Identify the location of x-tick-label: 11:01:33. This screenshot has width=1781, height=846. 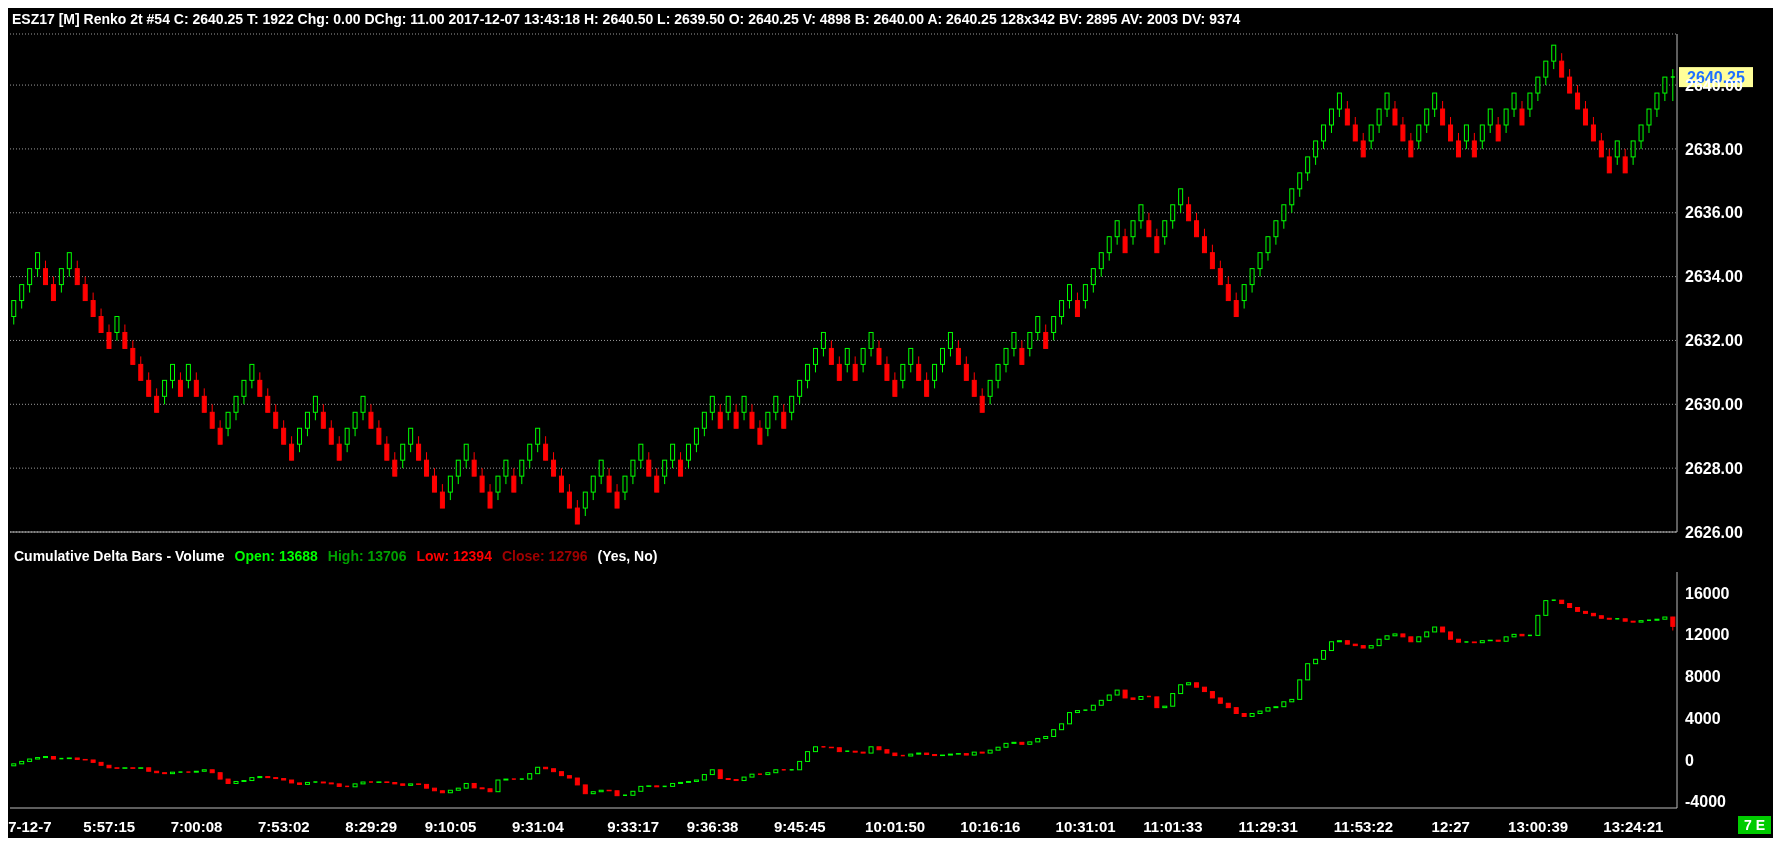
(1173, 826).